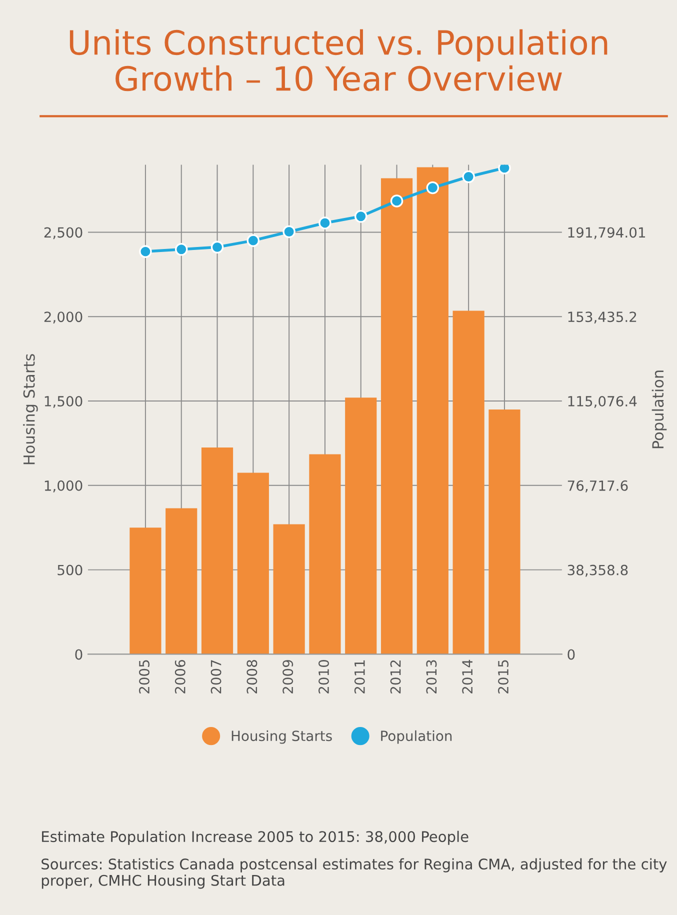 Image resolution: width=677 pixels, height=915 pixels. I want to click on x-tick-label: 2013, so click(431, 677).